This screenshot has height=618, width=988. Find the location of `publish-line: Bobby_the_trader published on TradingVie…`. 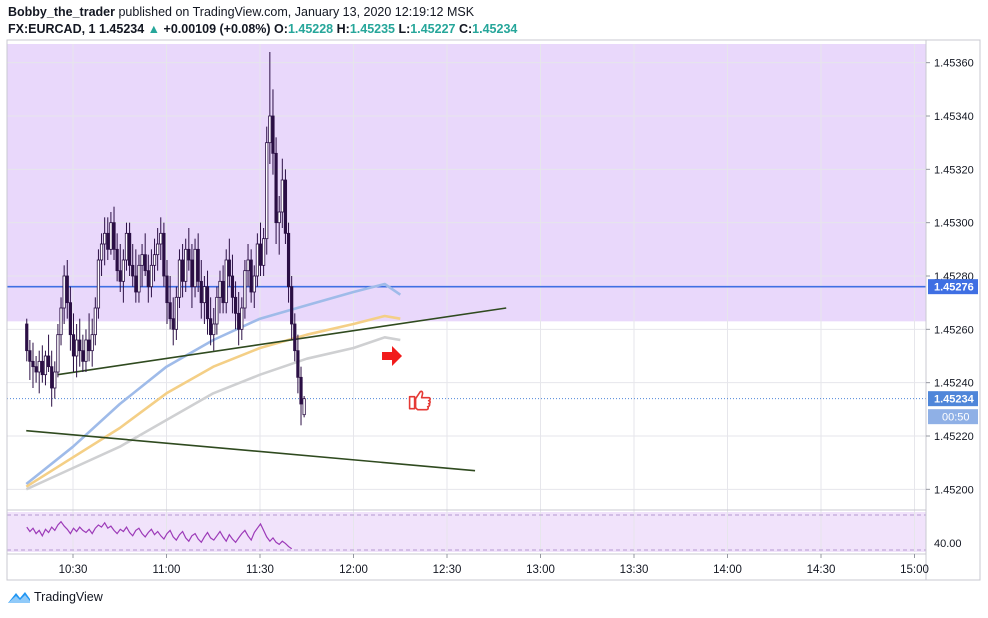

publish-line: Bobby_the_trader published on TradingVie… is located at coordinates (262, 12).